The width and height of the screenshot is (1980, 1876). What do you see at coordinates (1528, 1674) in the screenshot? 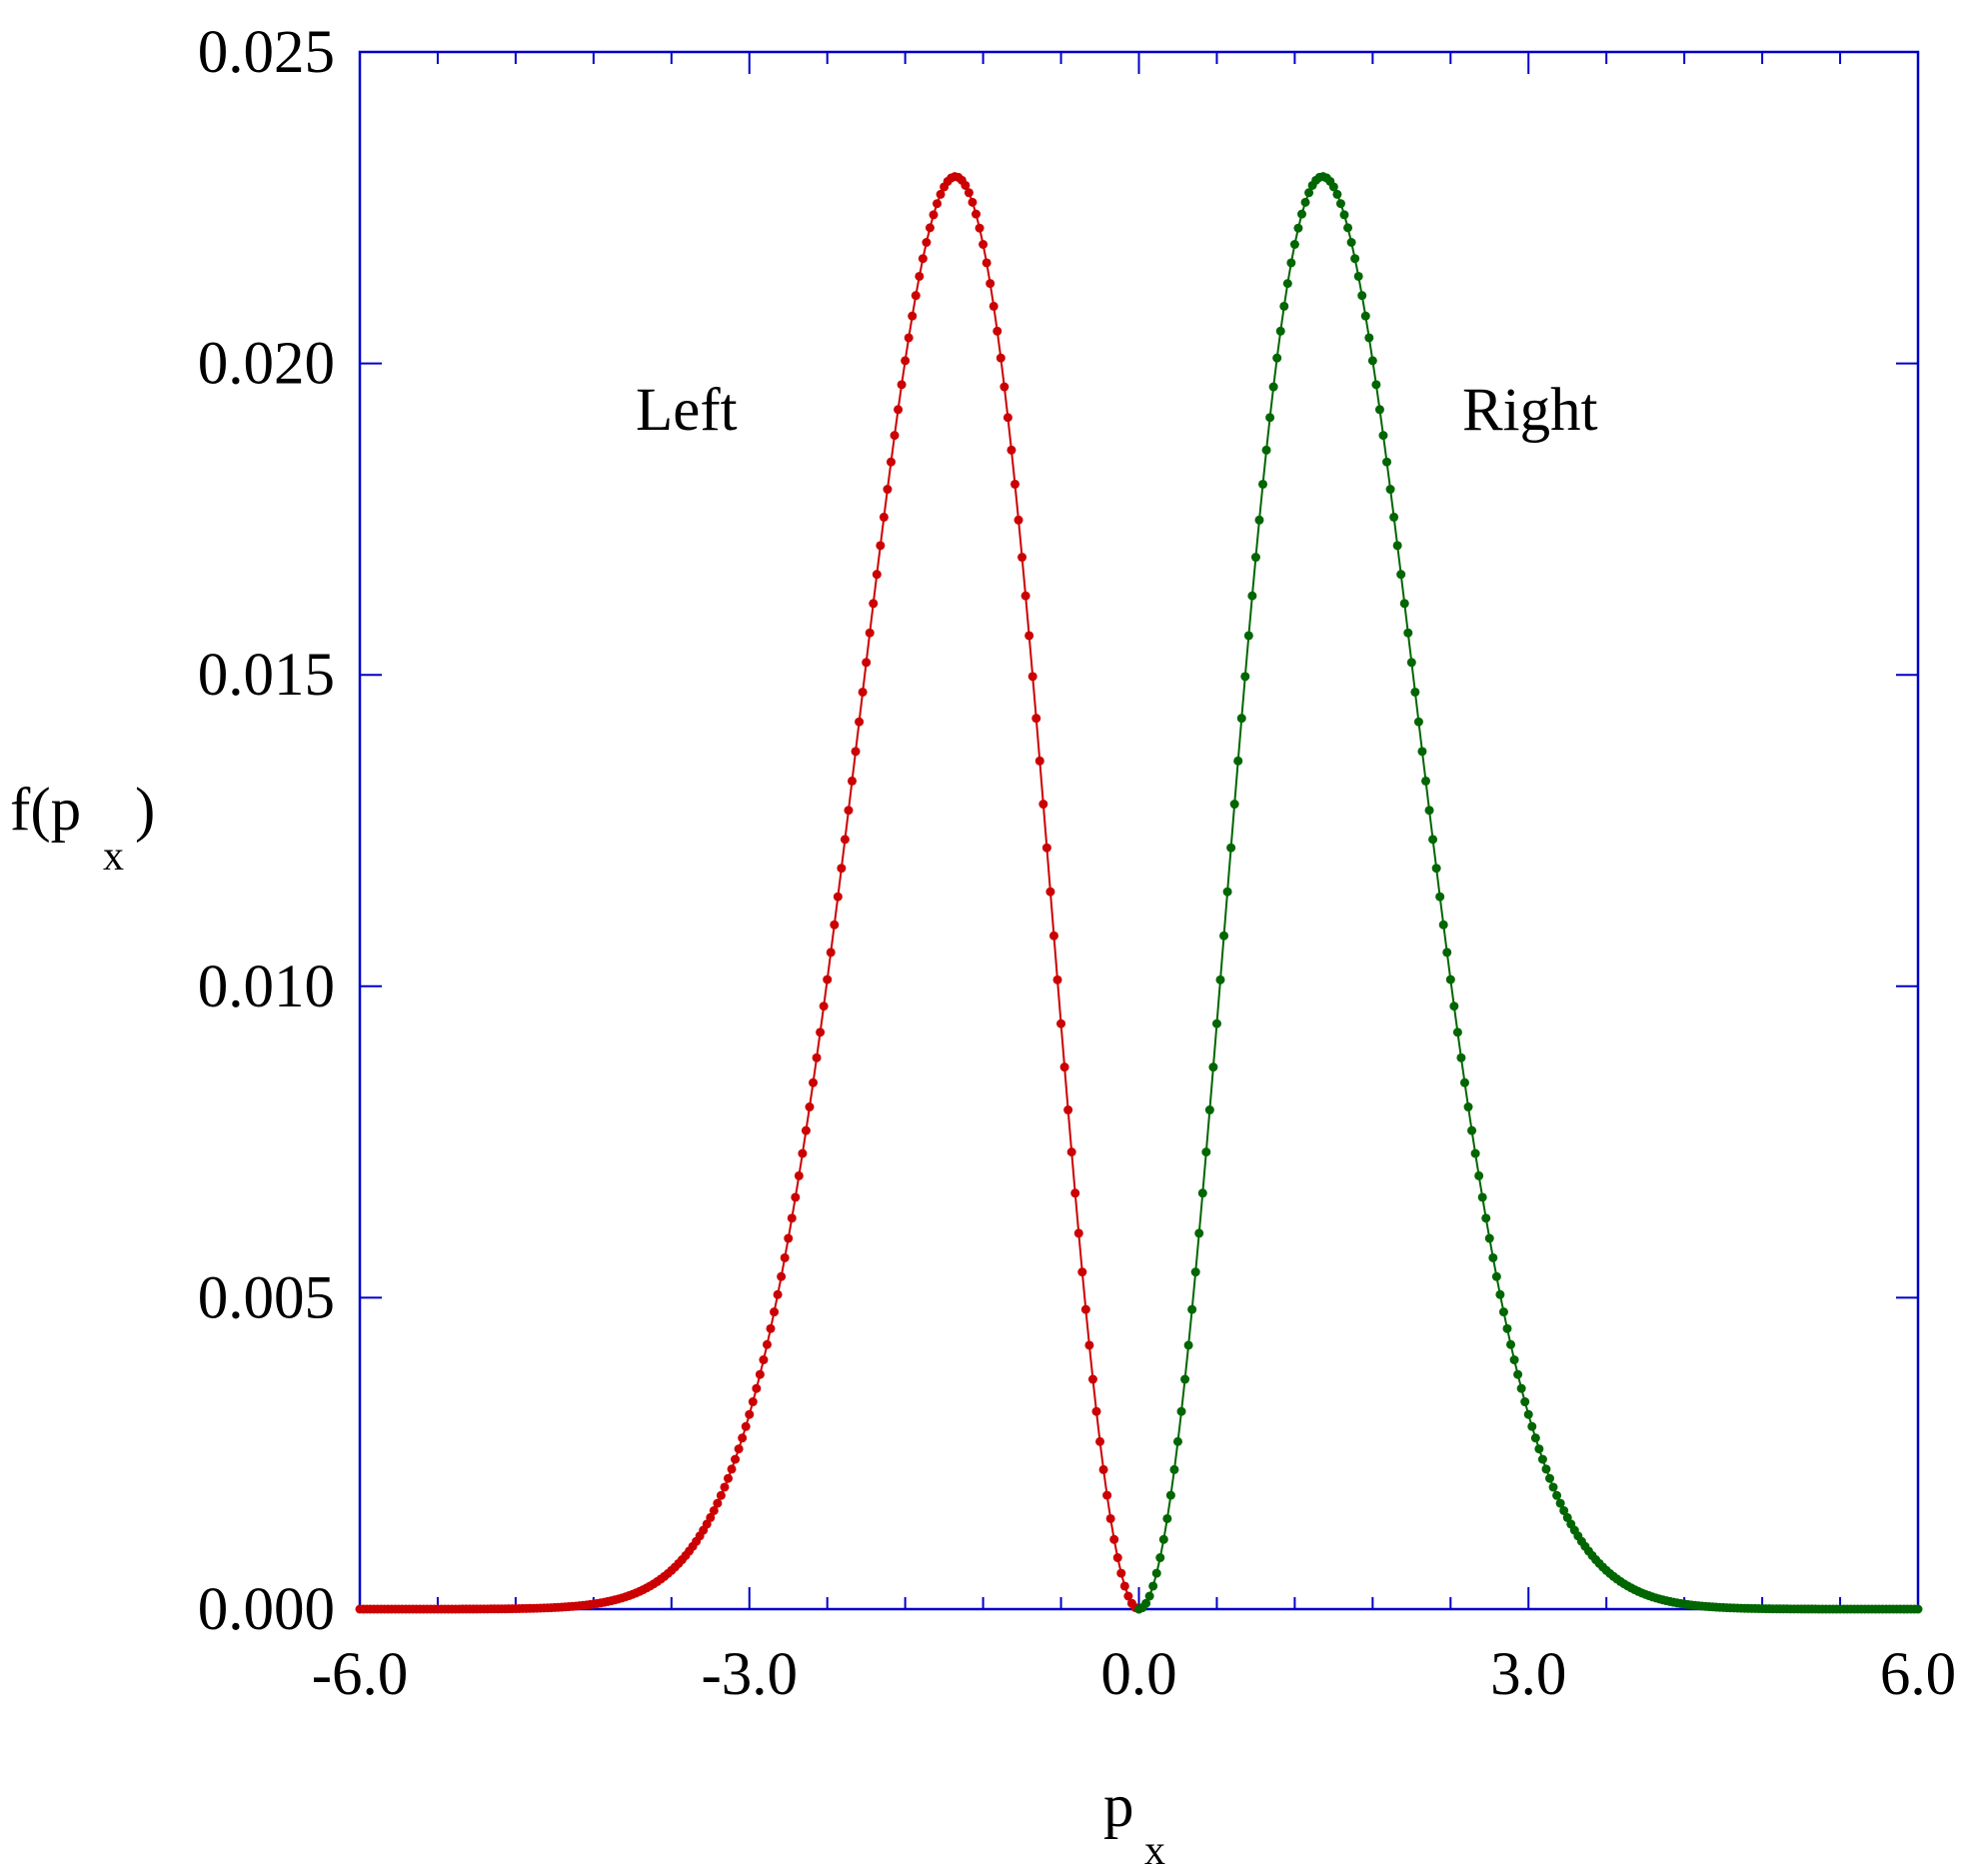
I see `x-tick-label: 3.0` at bounding box center [1528, 1674].